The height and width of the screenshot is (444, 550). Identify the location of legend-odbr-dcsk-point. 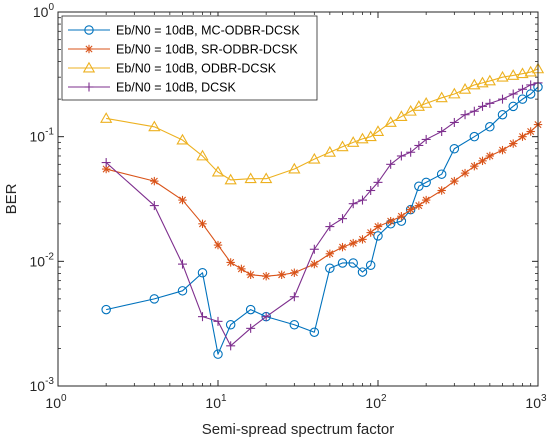
(89, 67).